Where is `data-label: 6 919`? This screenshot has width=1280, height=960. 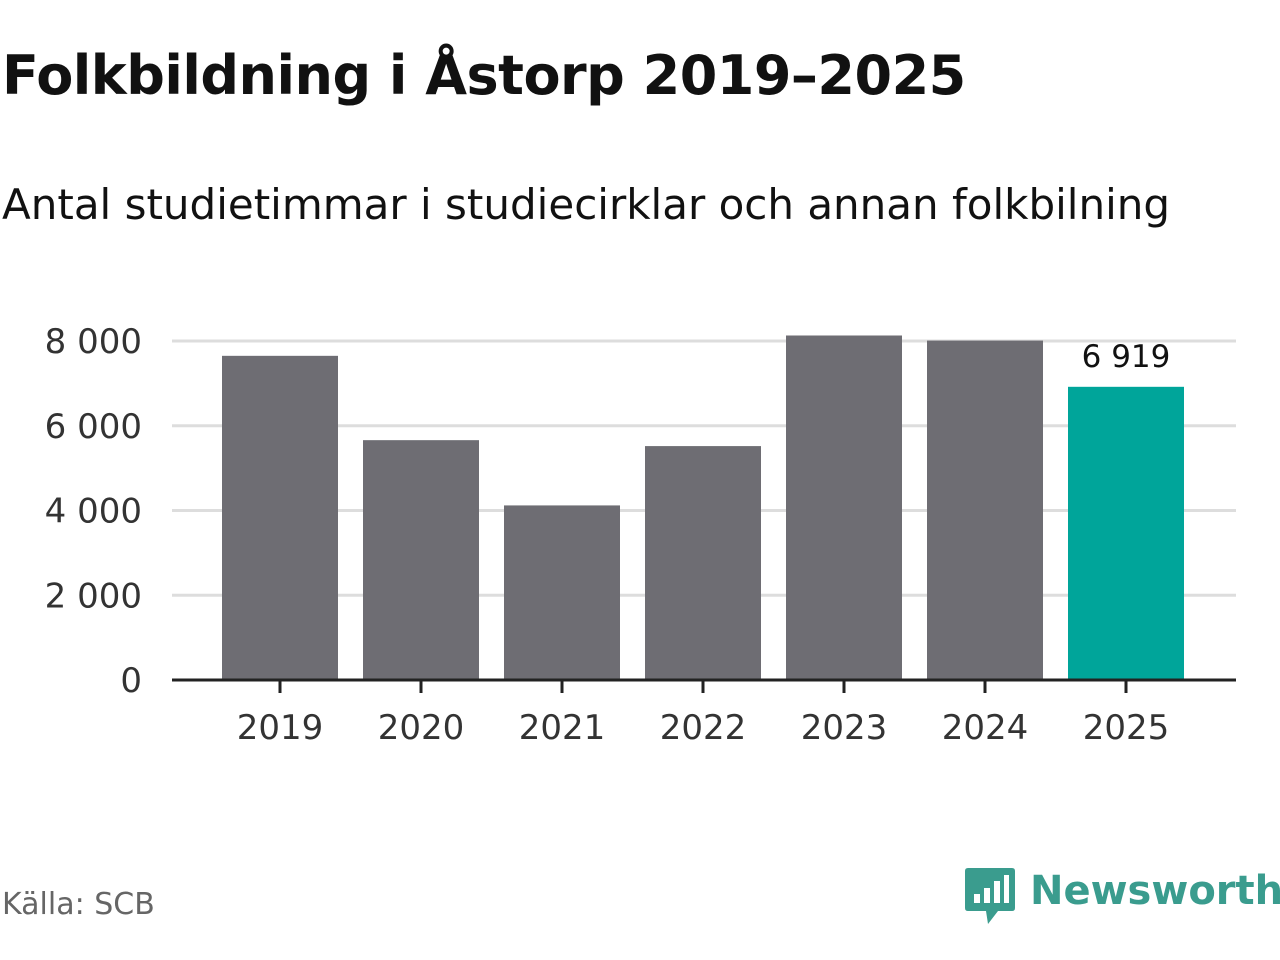 data-label: 6 919 is located at coordinates (1126, 357).